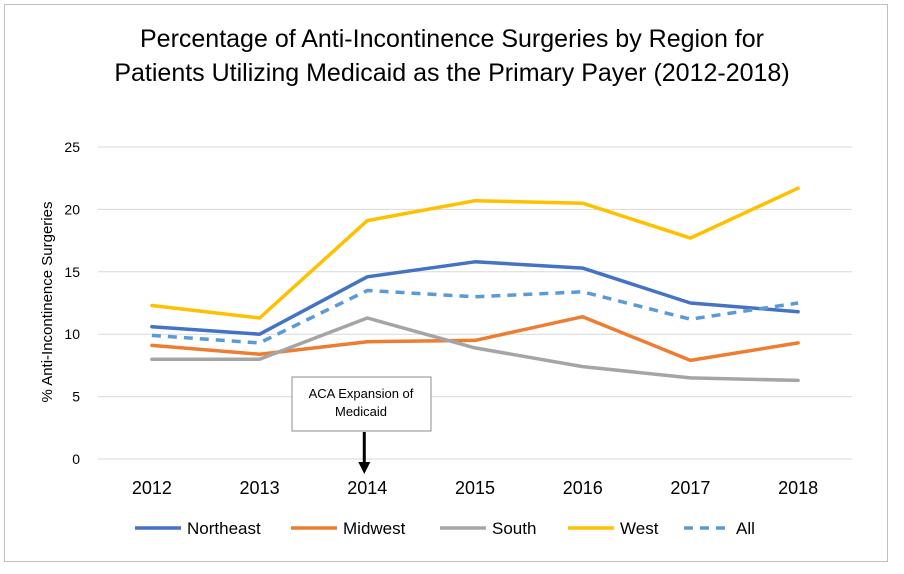 The image size is (904, 574). I want to click on legend: Northeast Midwest South West All, so click(445, 528).